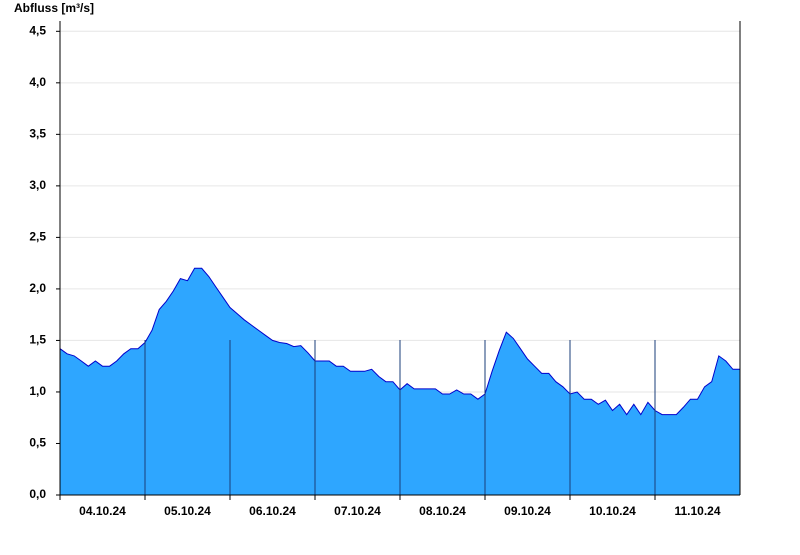  Describe the element at coordinates (697, 511) in the screenshot. I see `x-tick-label: 11.10.24` at that location.